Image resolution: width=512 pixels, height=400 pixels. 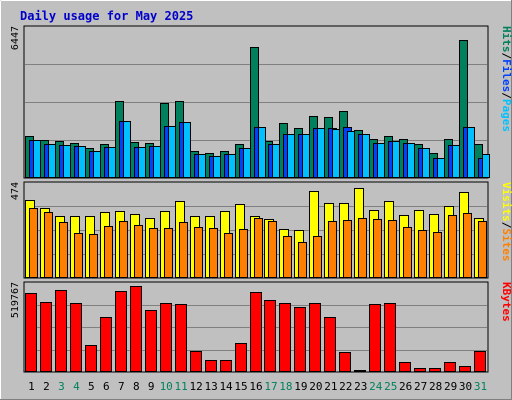 What do you see at coordinates (360, 386) in the screenshot?
I see `x-tick-day-23: 23` at bounding box center [360, 386].